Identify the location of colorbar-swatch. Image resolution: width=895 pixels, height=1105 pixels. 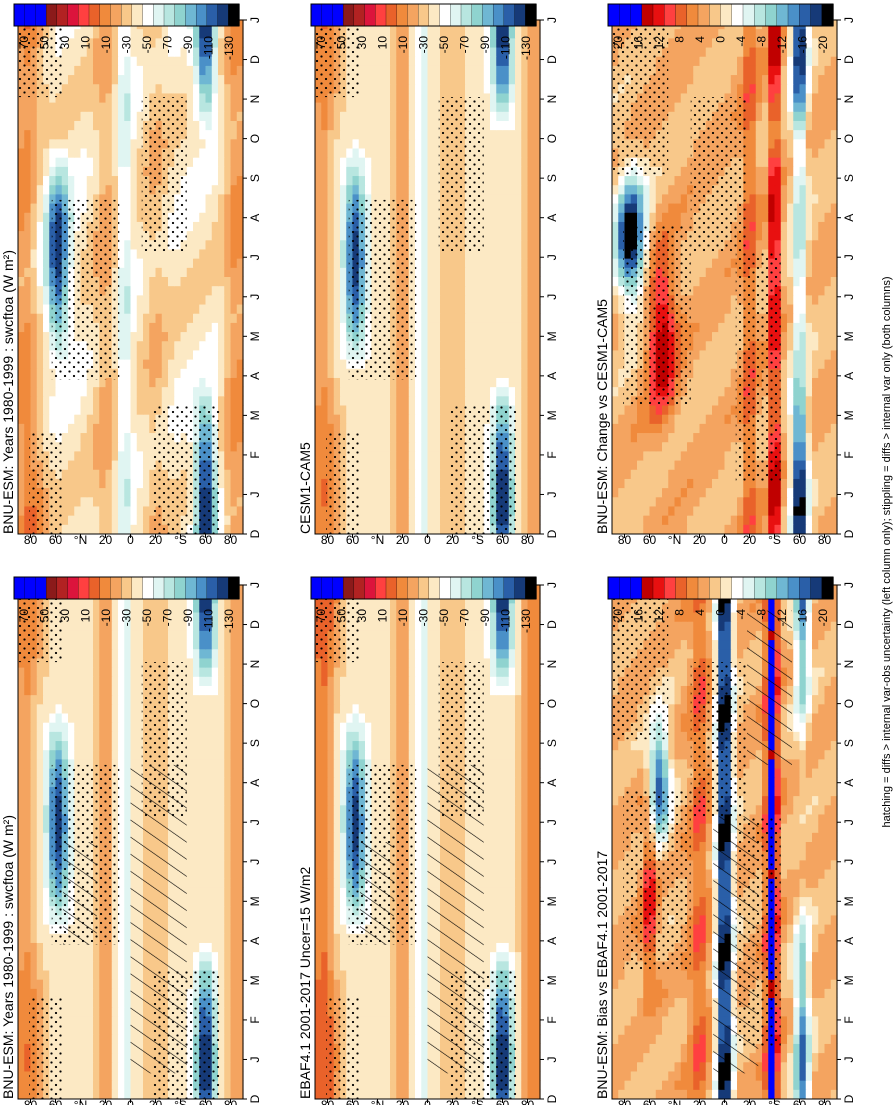
(51, 588).